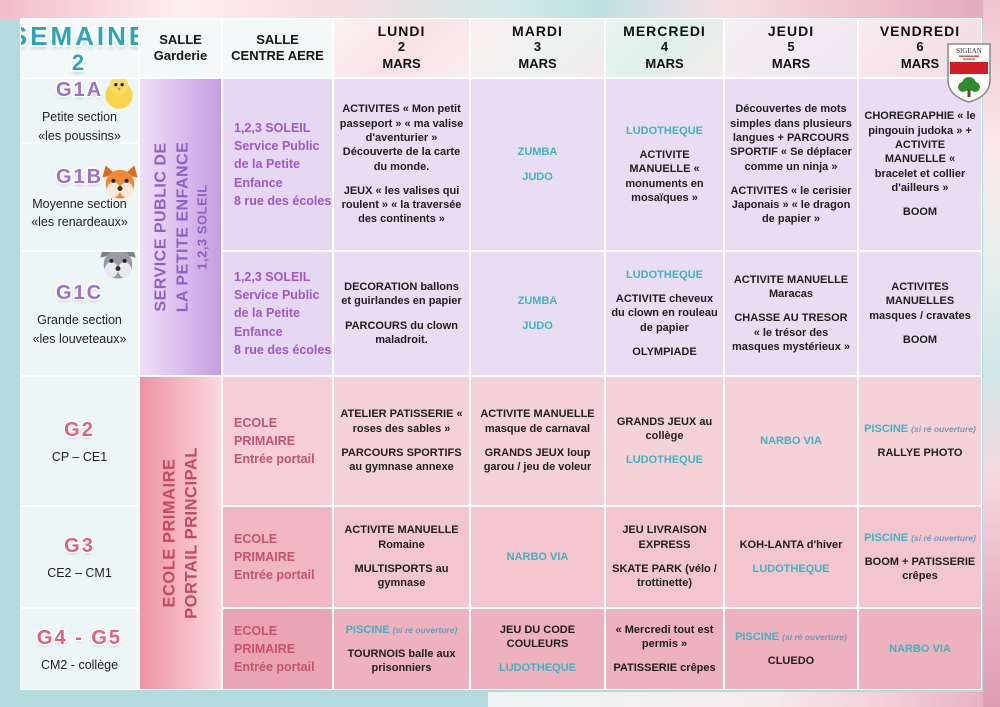  Describe the element at coordinates (537, 636) in the screenshot. I see `activity-text: JEU DU CODE COULEURS` at that location.